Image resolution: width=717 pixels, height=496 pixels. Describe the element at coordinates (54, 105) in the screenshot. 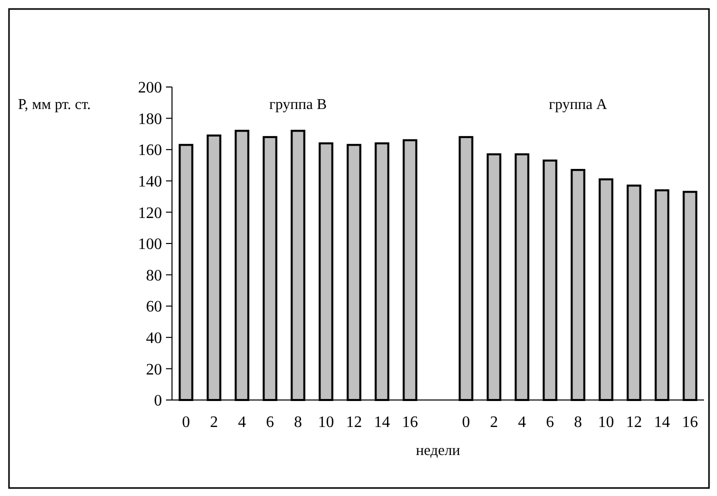

I see `y-axis-title: Р, мм рт. ст.` at that location.